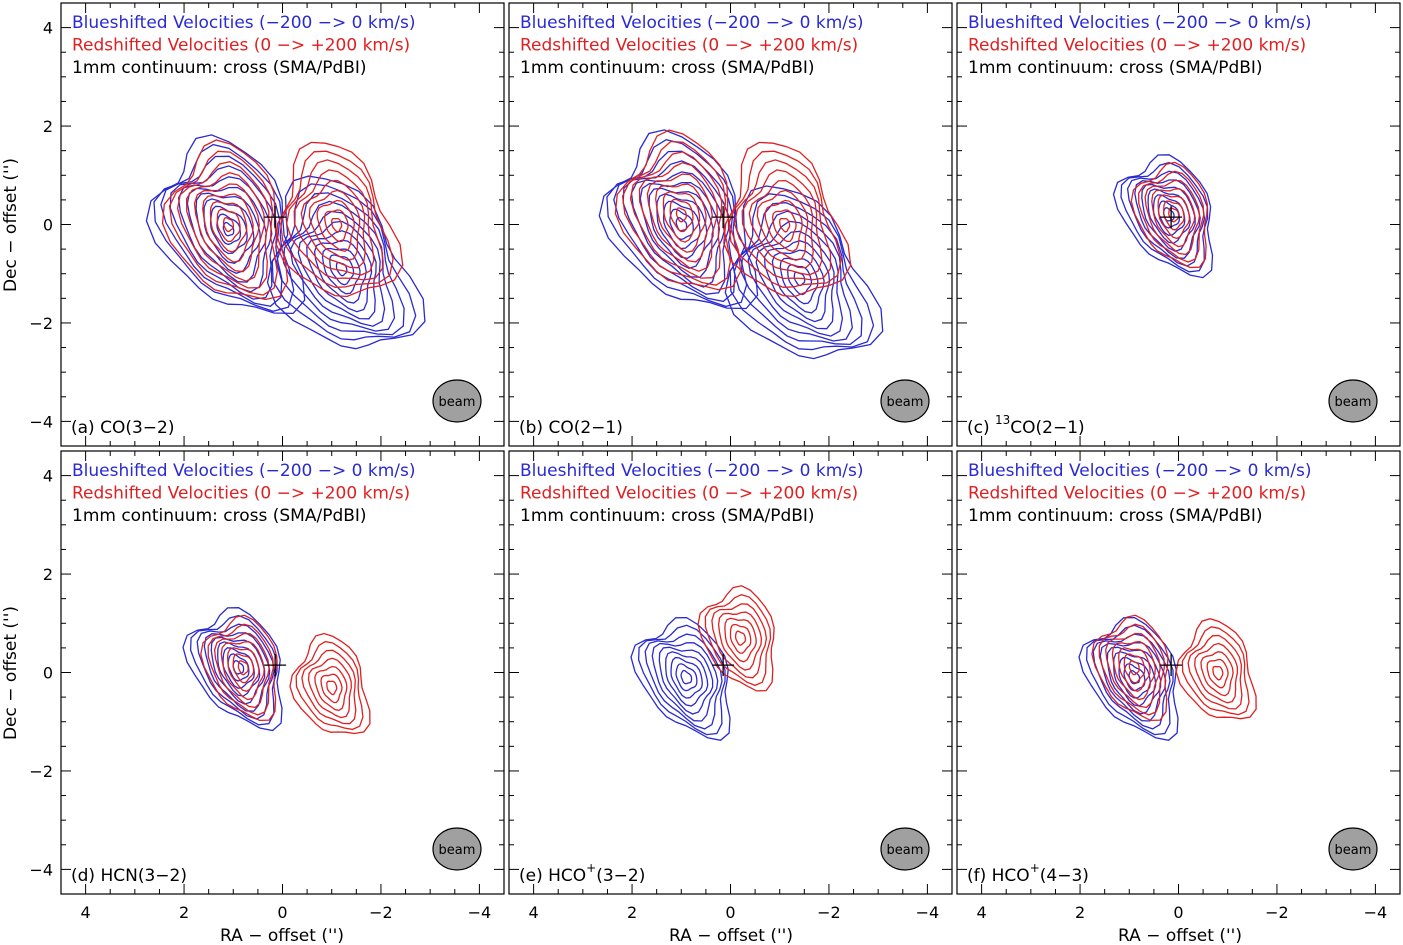  What do you see at coordinates (41, 869) in the screenshot?
I see `y-tick-label: −4` at bounding box center [41, 869].